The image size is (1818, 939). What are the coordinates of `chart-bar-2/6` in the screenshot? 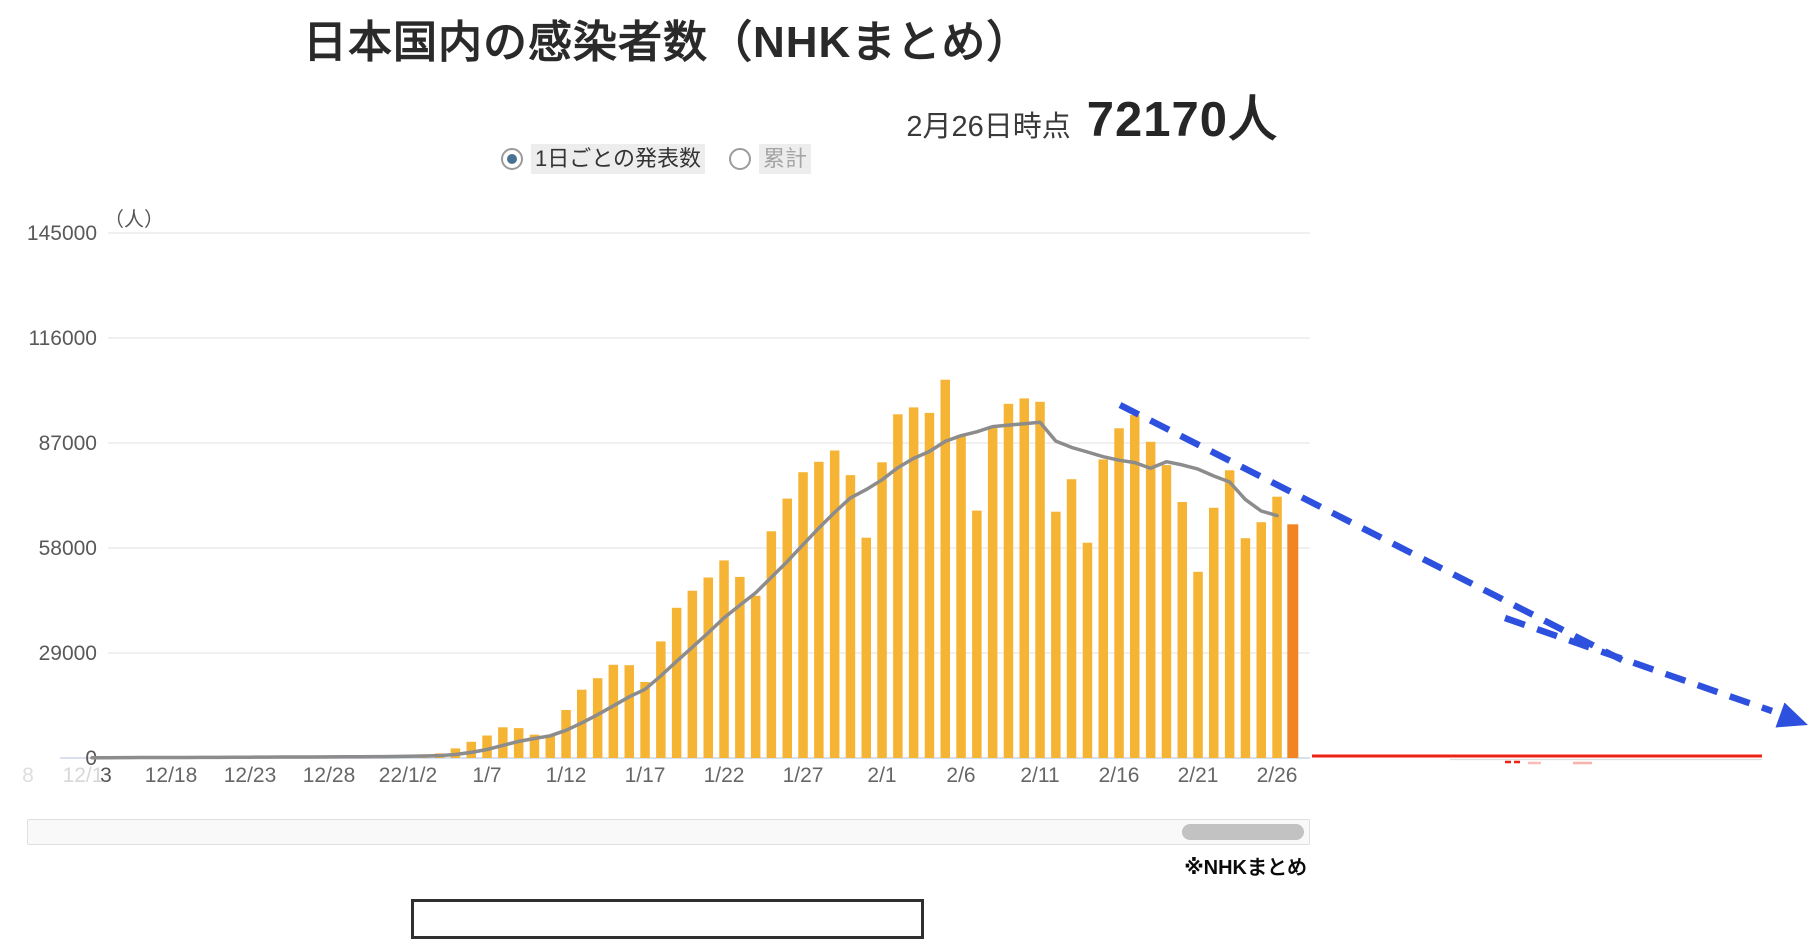 It's located at (961, 596).